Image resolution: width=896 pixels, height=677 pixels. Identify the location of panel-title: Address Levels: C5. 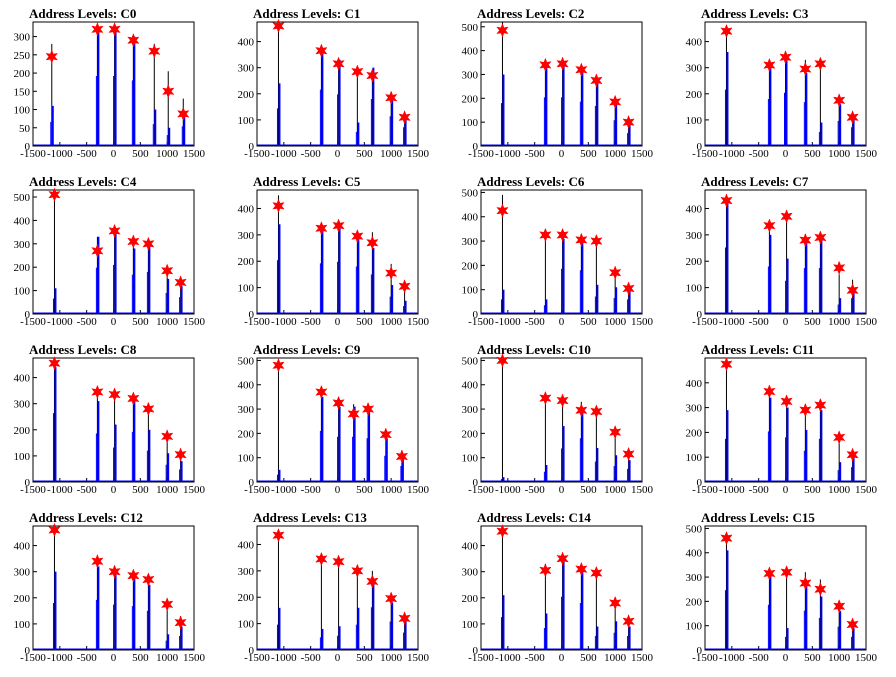
(307, 181).